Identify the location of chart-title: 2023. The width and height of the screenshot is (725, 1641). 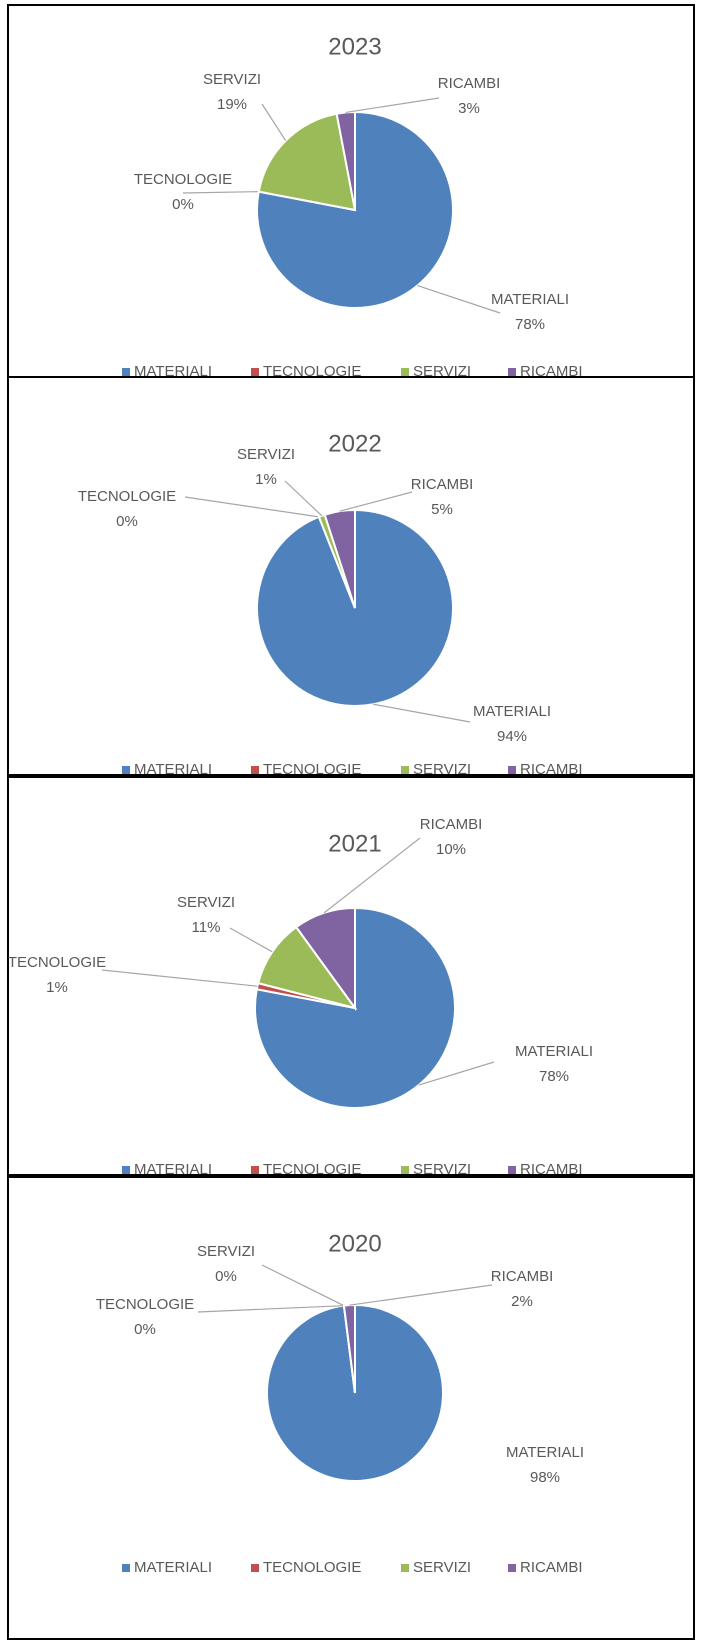
(354, 46).